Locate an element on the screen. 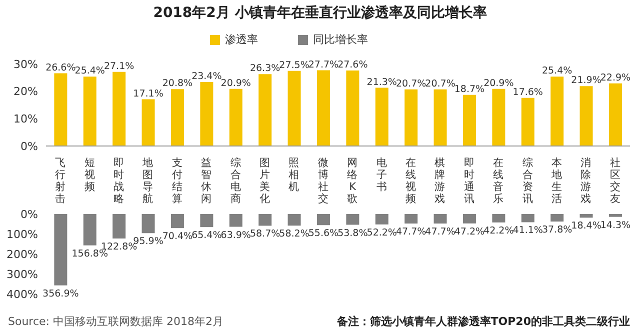 This screenshot has height=334, width=640. x-tick-label: 本地生活 is located at coordinates (556, 180).